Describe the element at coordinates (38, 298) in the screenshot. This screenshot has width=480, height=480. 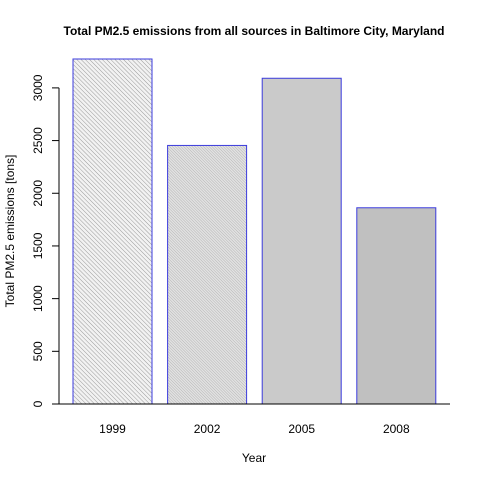
I see `y-tick-label-1000: 1000` at that location.